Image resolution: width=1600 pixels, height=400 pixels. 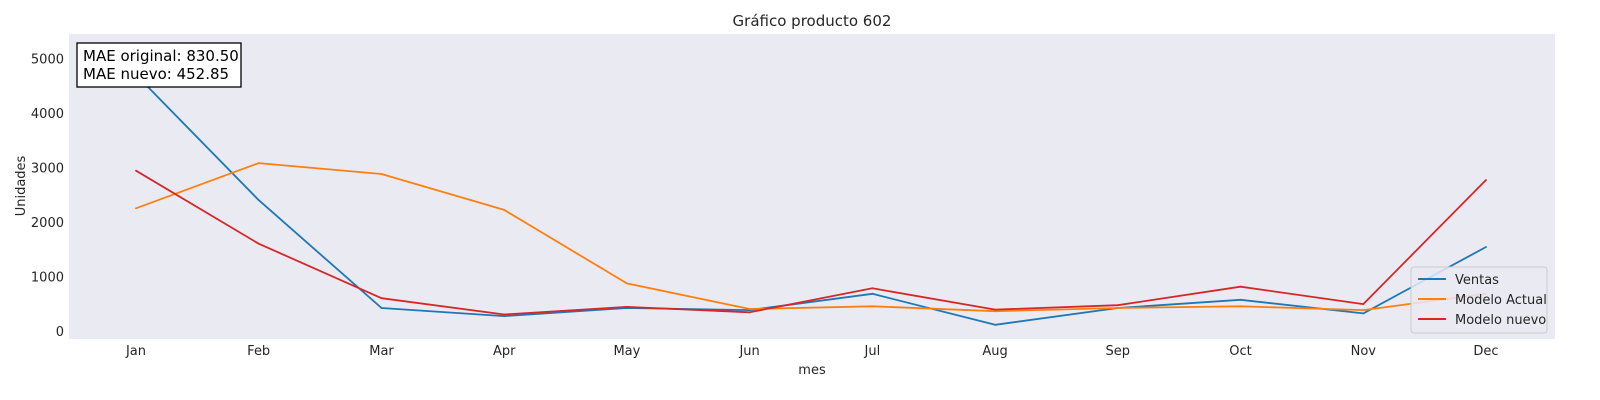 I want to click on data-point-modelo-actual-jun, so click(x=749, y=309).